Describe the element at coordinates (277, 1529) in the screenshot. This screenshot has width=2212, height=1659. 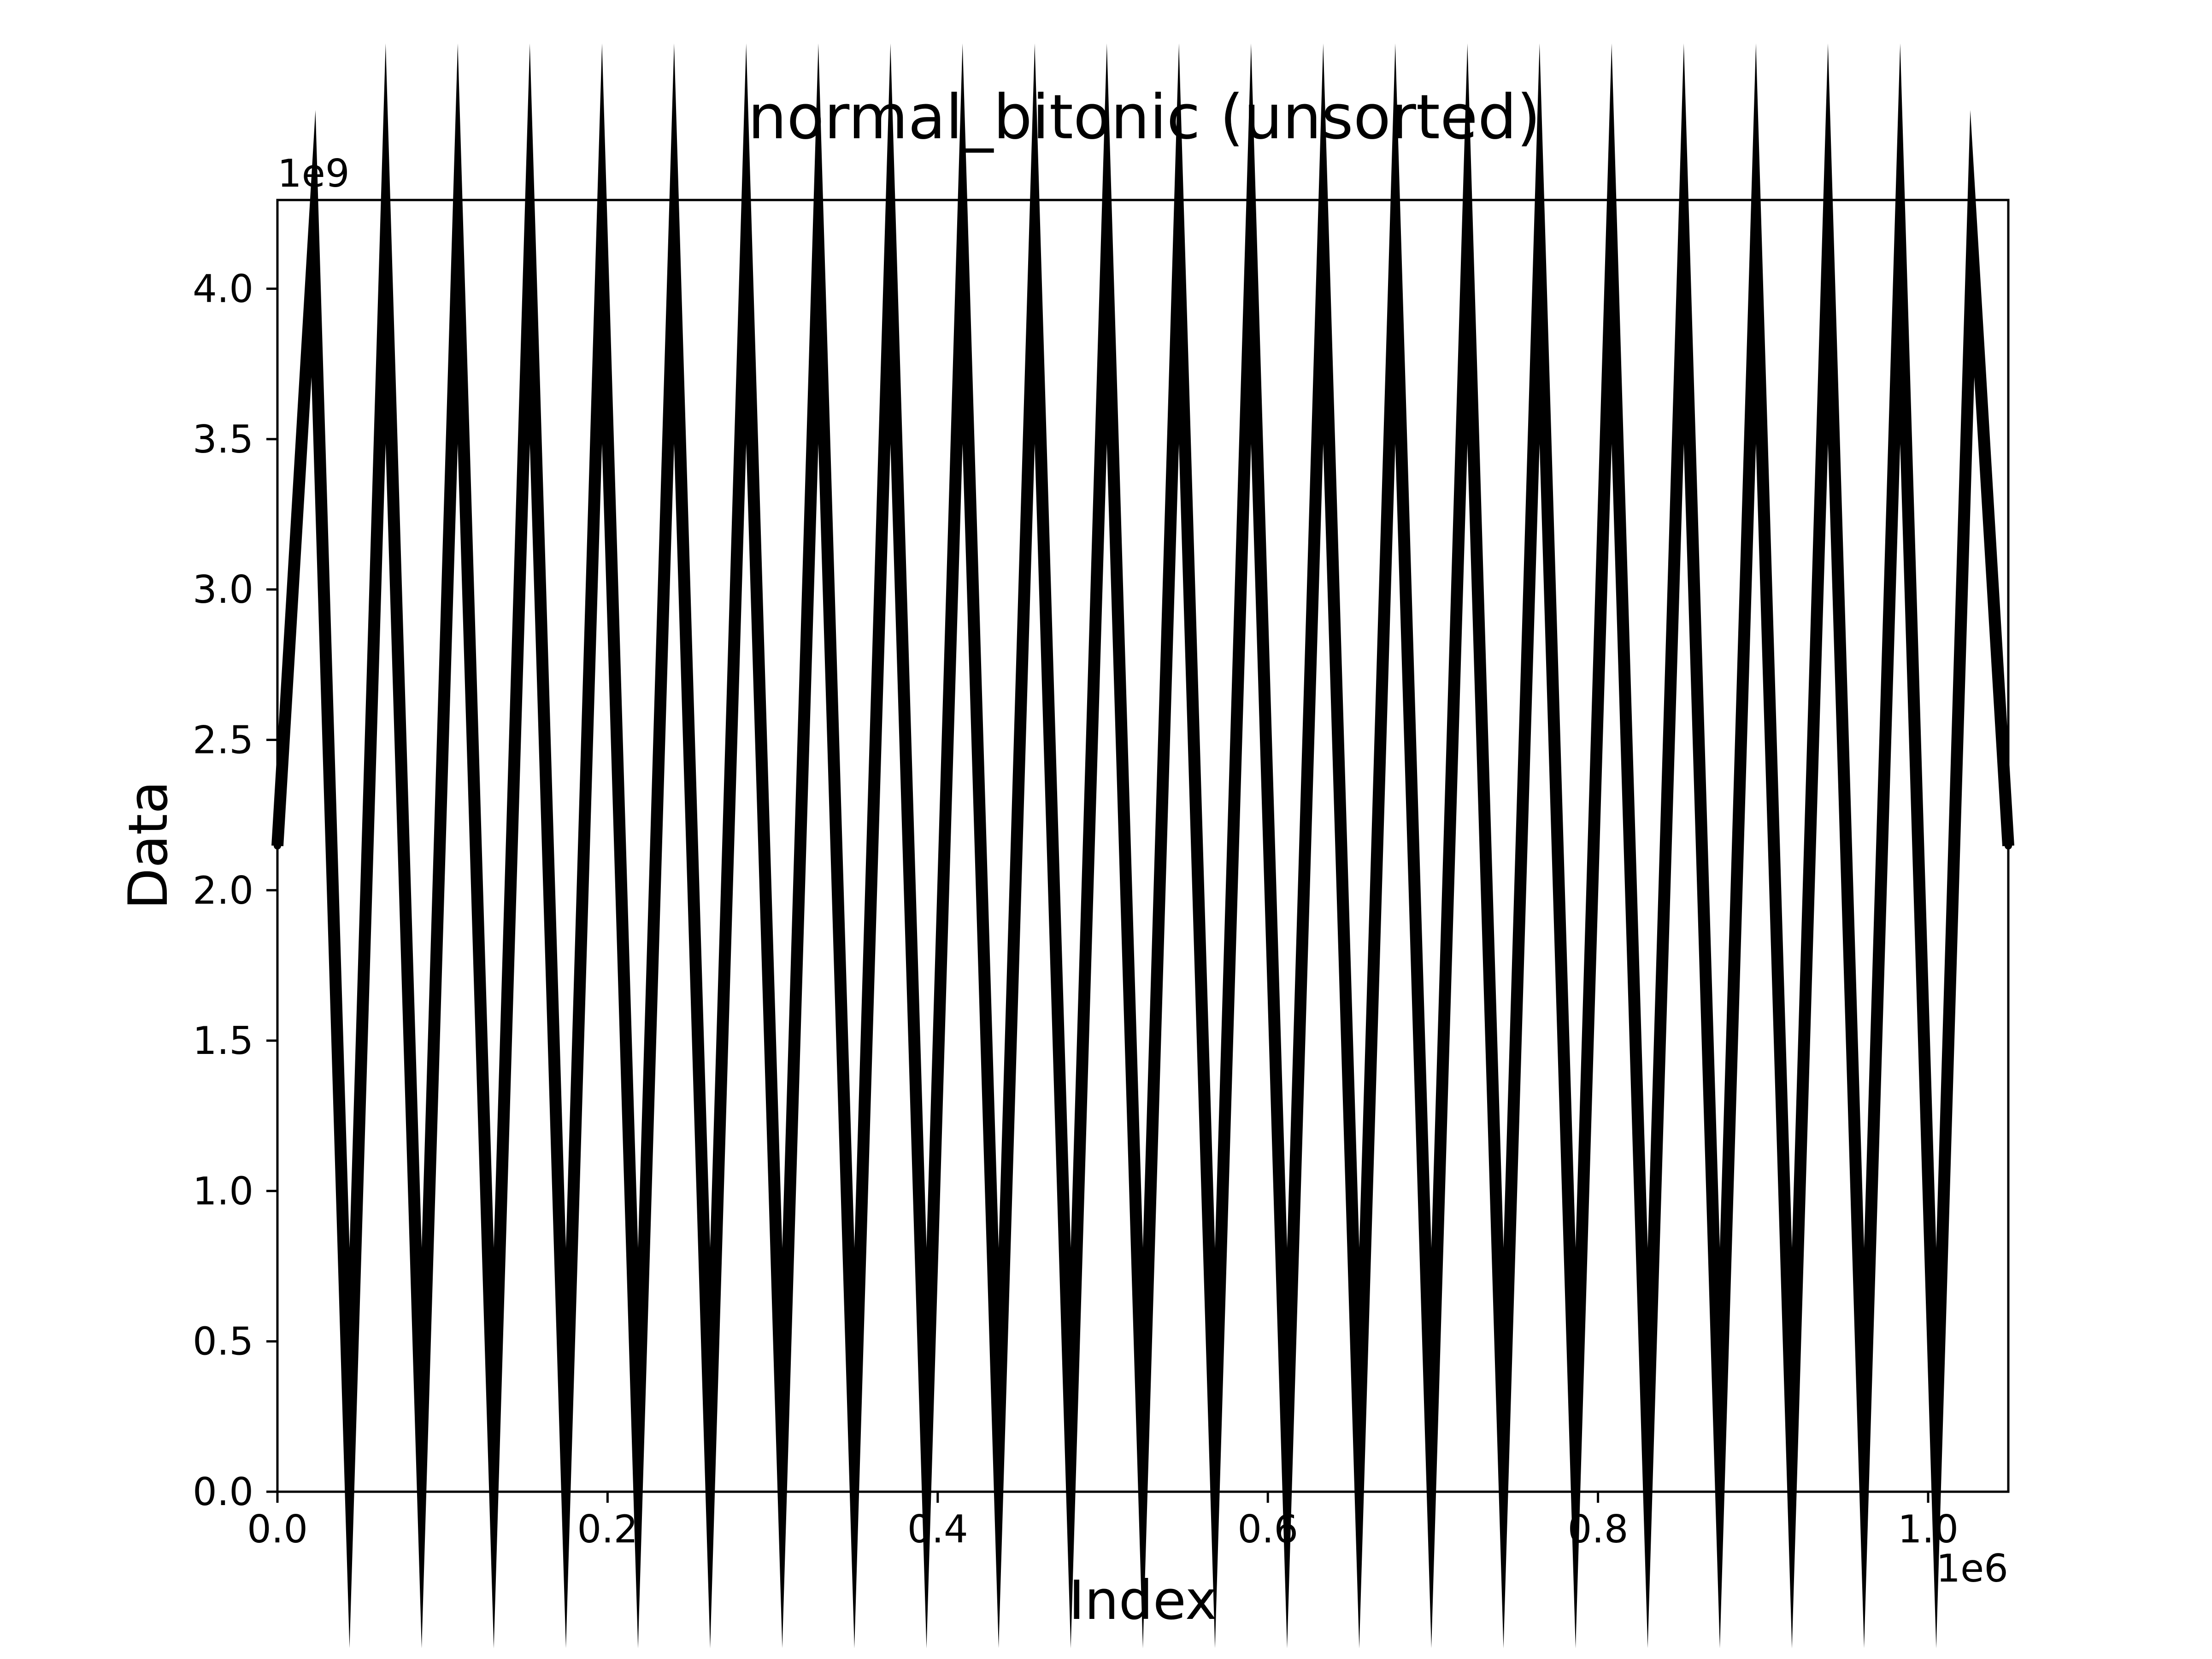
I see `x-tick-label: 0.0` at that location.